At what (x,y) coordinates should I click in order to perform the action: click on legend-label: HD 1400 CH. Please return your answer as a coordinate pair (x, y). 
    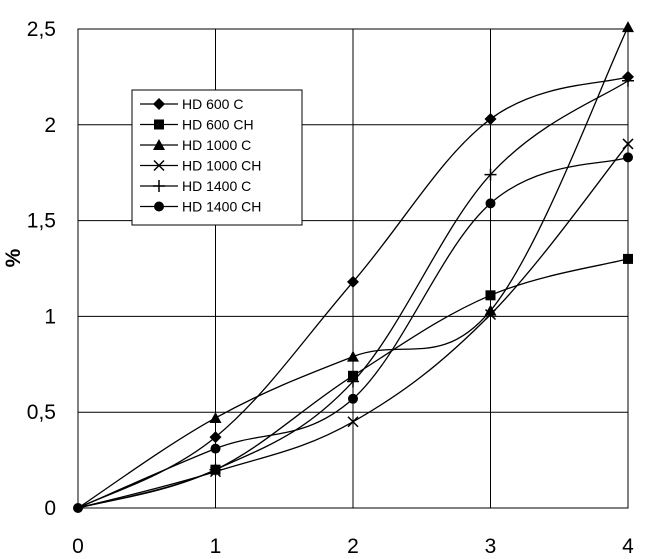
    Looking at the image, I should click on (221, 207).